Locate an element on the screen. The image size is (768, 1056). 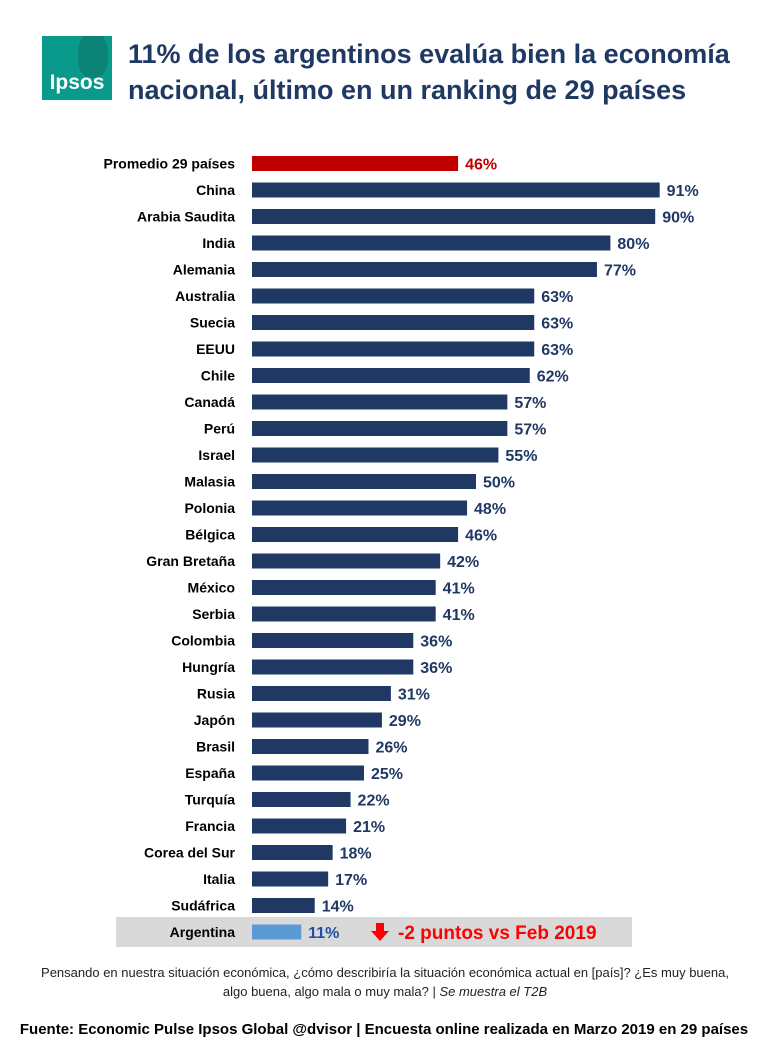
category-label-promedio-29-paises: Promedio 29 países is located at coordinates (169, 164).